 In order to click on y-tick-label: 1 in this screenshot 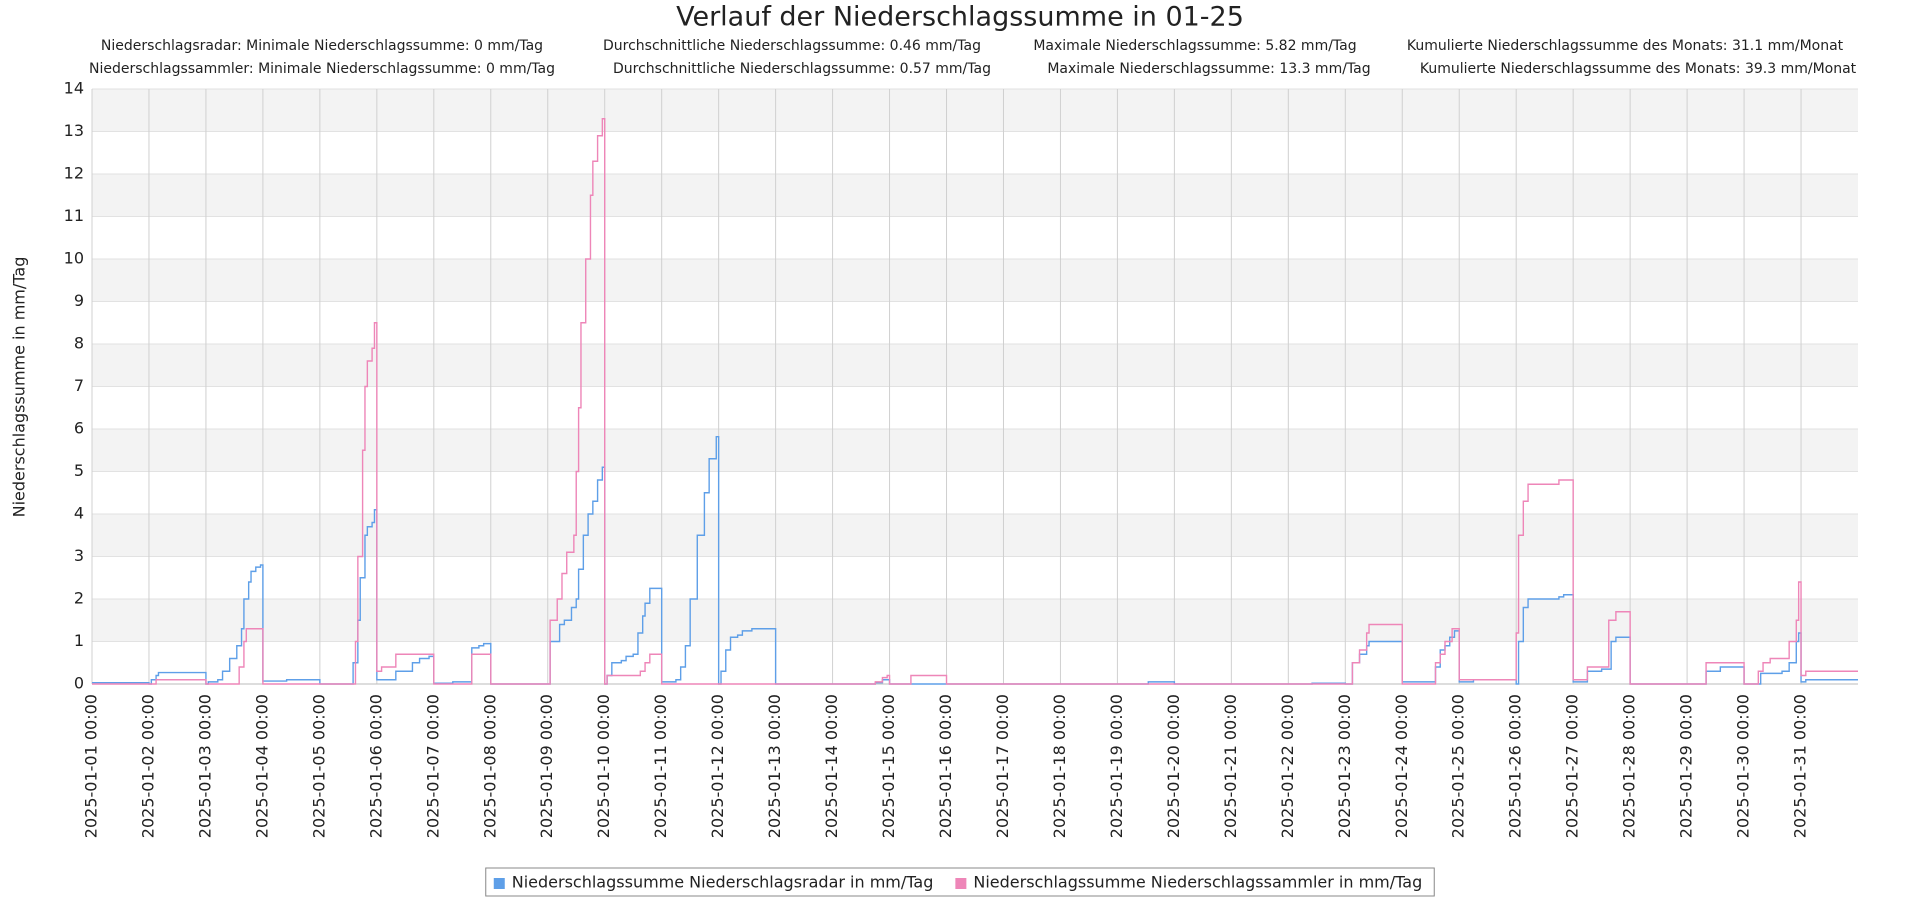, I will do `click(79, 640)`.